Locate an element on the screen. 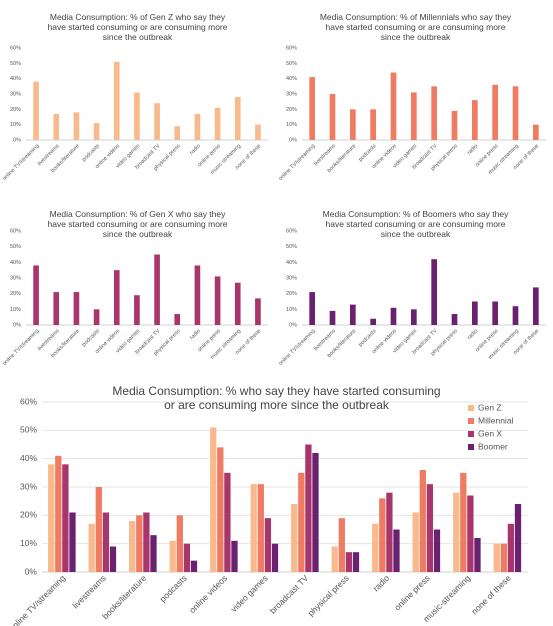 Image resolution: width=553 pixels, height=626 pixels. x-tick-label: online press is located at coordinates (411, 592).